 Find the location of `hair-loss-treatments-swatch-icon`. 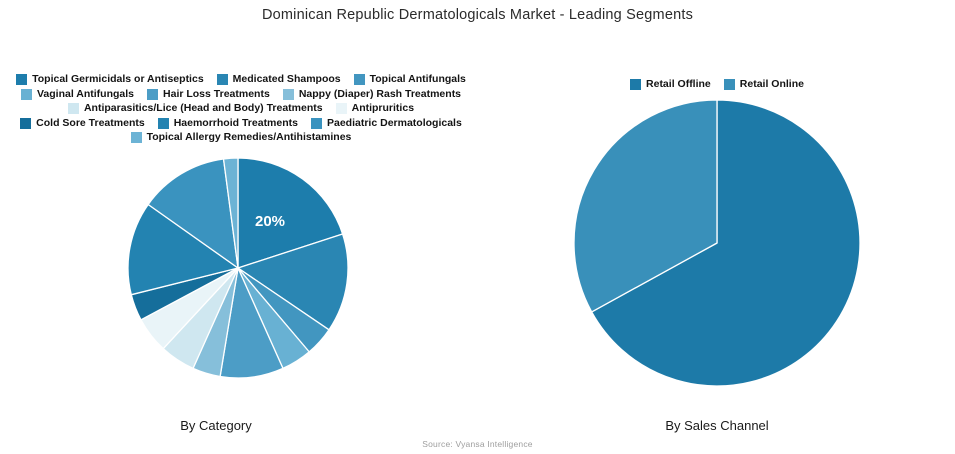

hair-loss-treatments-swatch-icon is located at coordinates (153, 94).